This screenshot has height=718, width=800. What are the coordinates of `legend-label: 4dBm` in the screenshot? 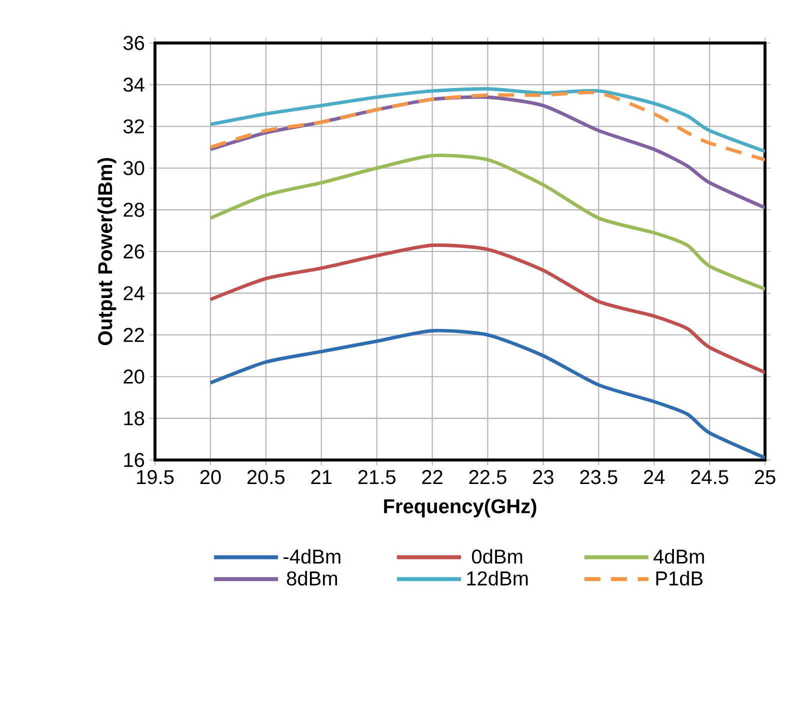 It's located at (678, 556).